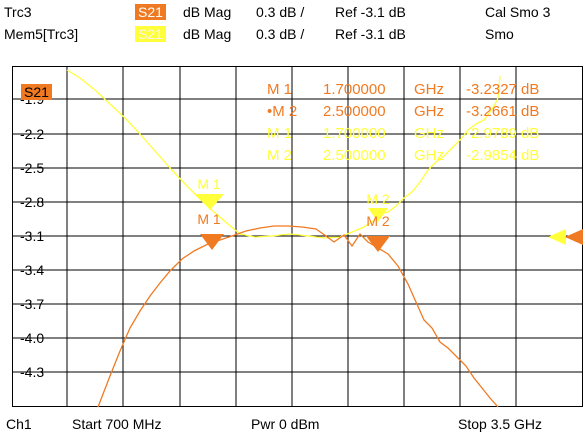 The width and height of the screenshot is (585, 439). I want to click on marker-2-active: M 2, so click(378, 232).